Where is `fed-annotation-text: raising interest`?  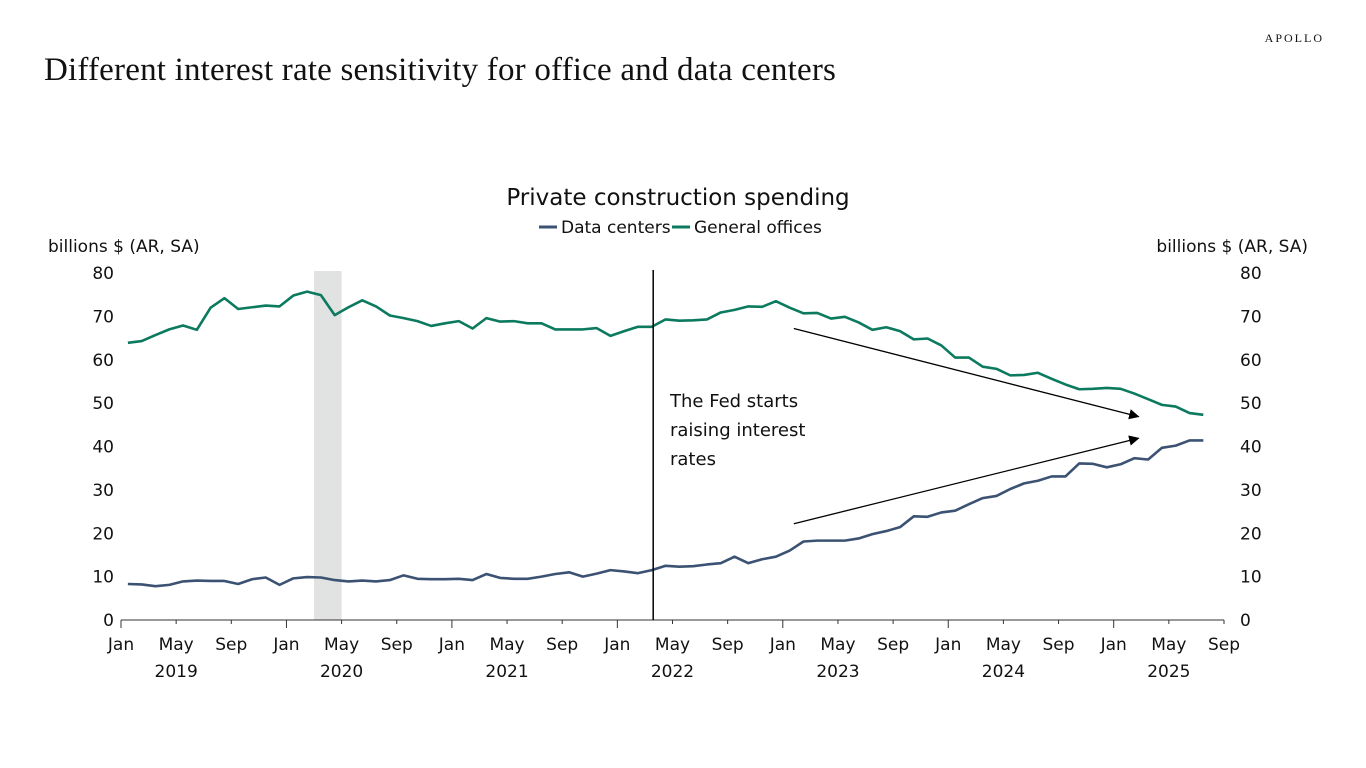
fed-annotation-text: raising interest is located at coordinates (737, 430).